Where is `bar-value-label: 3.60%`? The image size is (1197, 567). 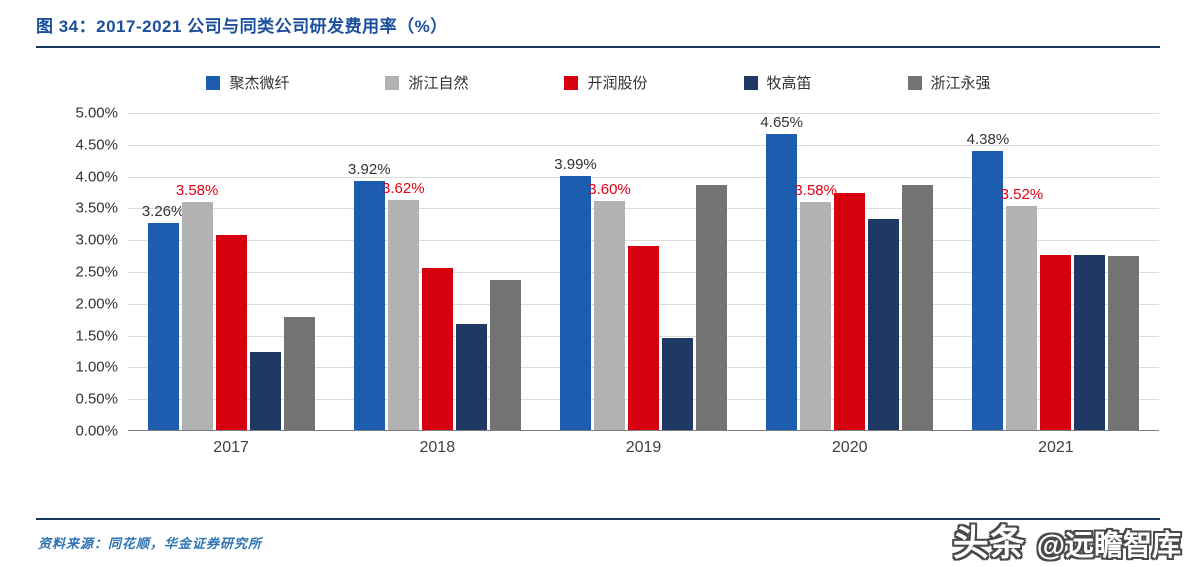 bar-value-label: 3.60% is located at coordinates (609, 190).